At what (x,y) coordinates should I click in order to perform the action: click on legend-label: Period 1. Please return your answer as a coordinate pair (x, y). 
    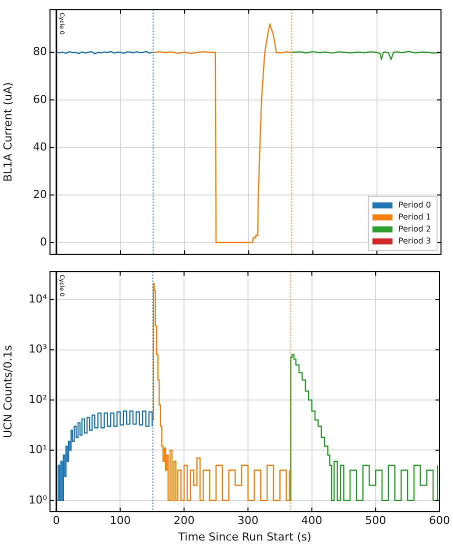
    Looking at the image, I should click on (414, 217).